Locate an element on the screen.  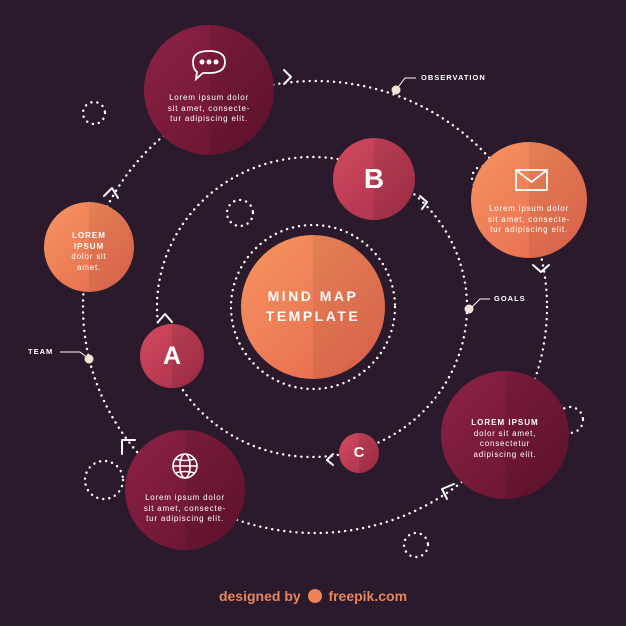
chat-node-line2: sit amet, consecte- is located at coordinates (209, 108).